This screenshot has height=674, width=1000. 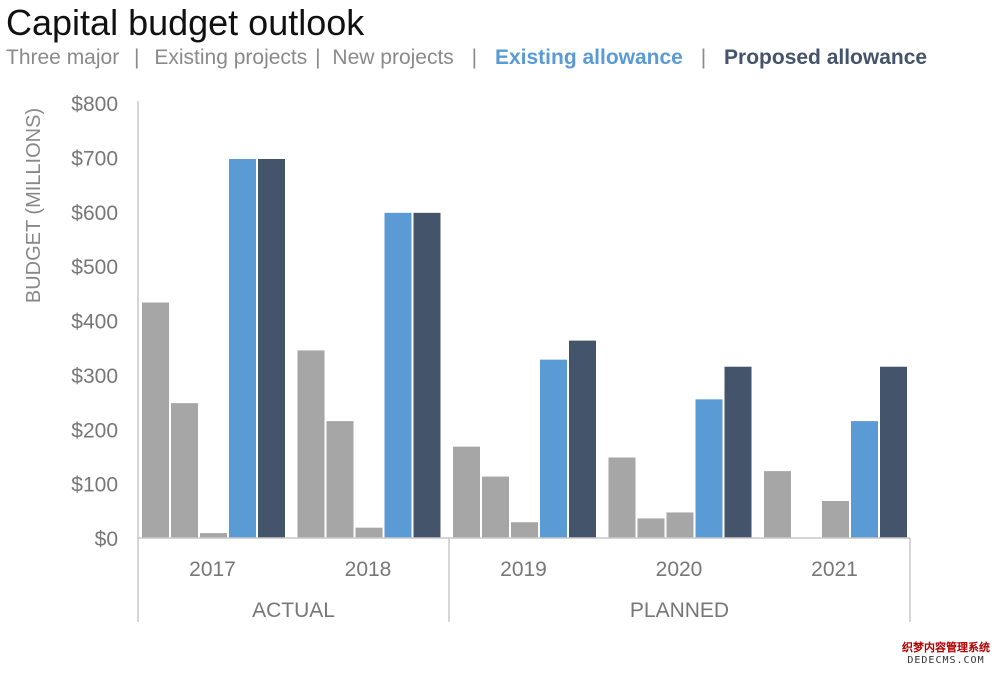 What do you see at coordinates (94, 430) in the screenshot?
I see `y-tick-label: $200` at bounding box center [94, 430].